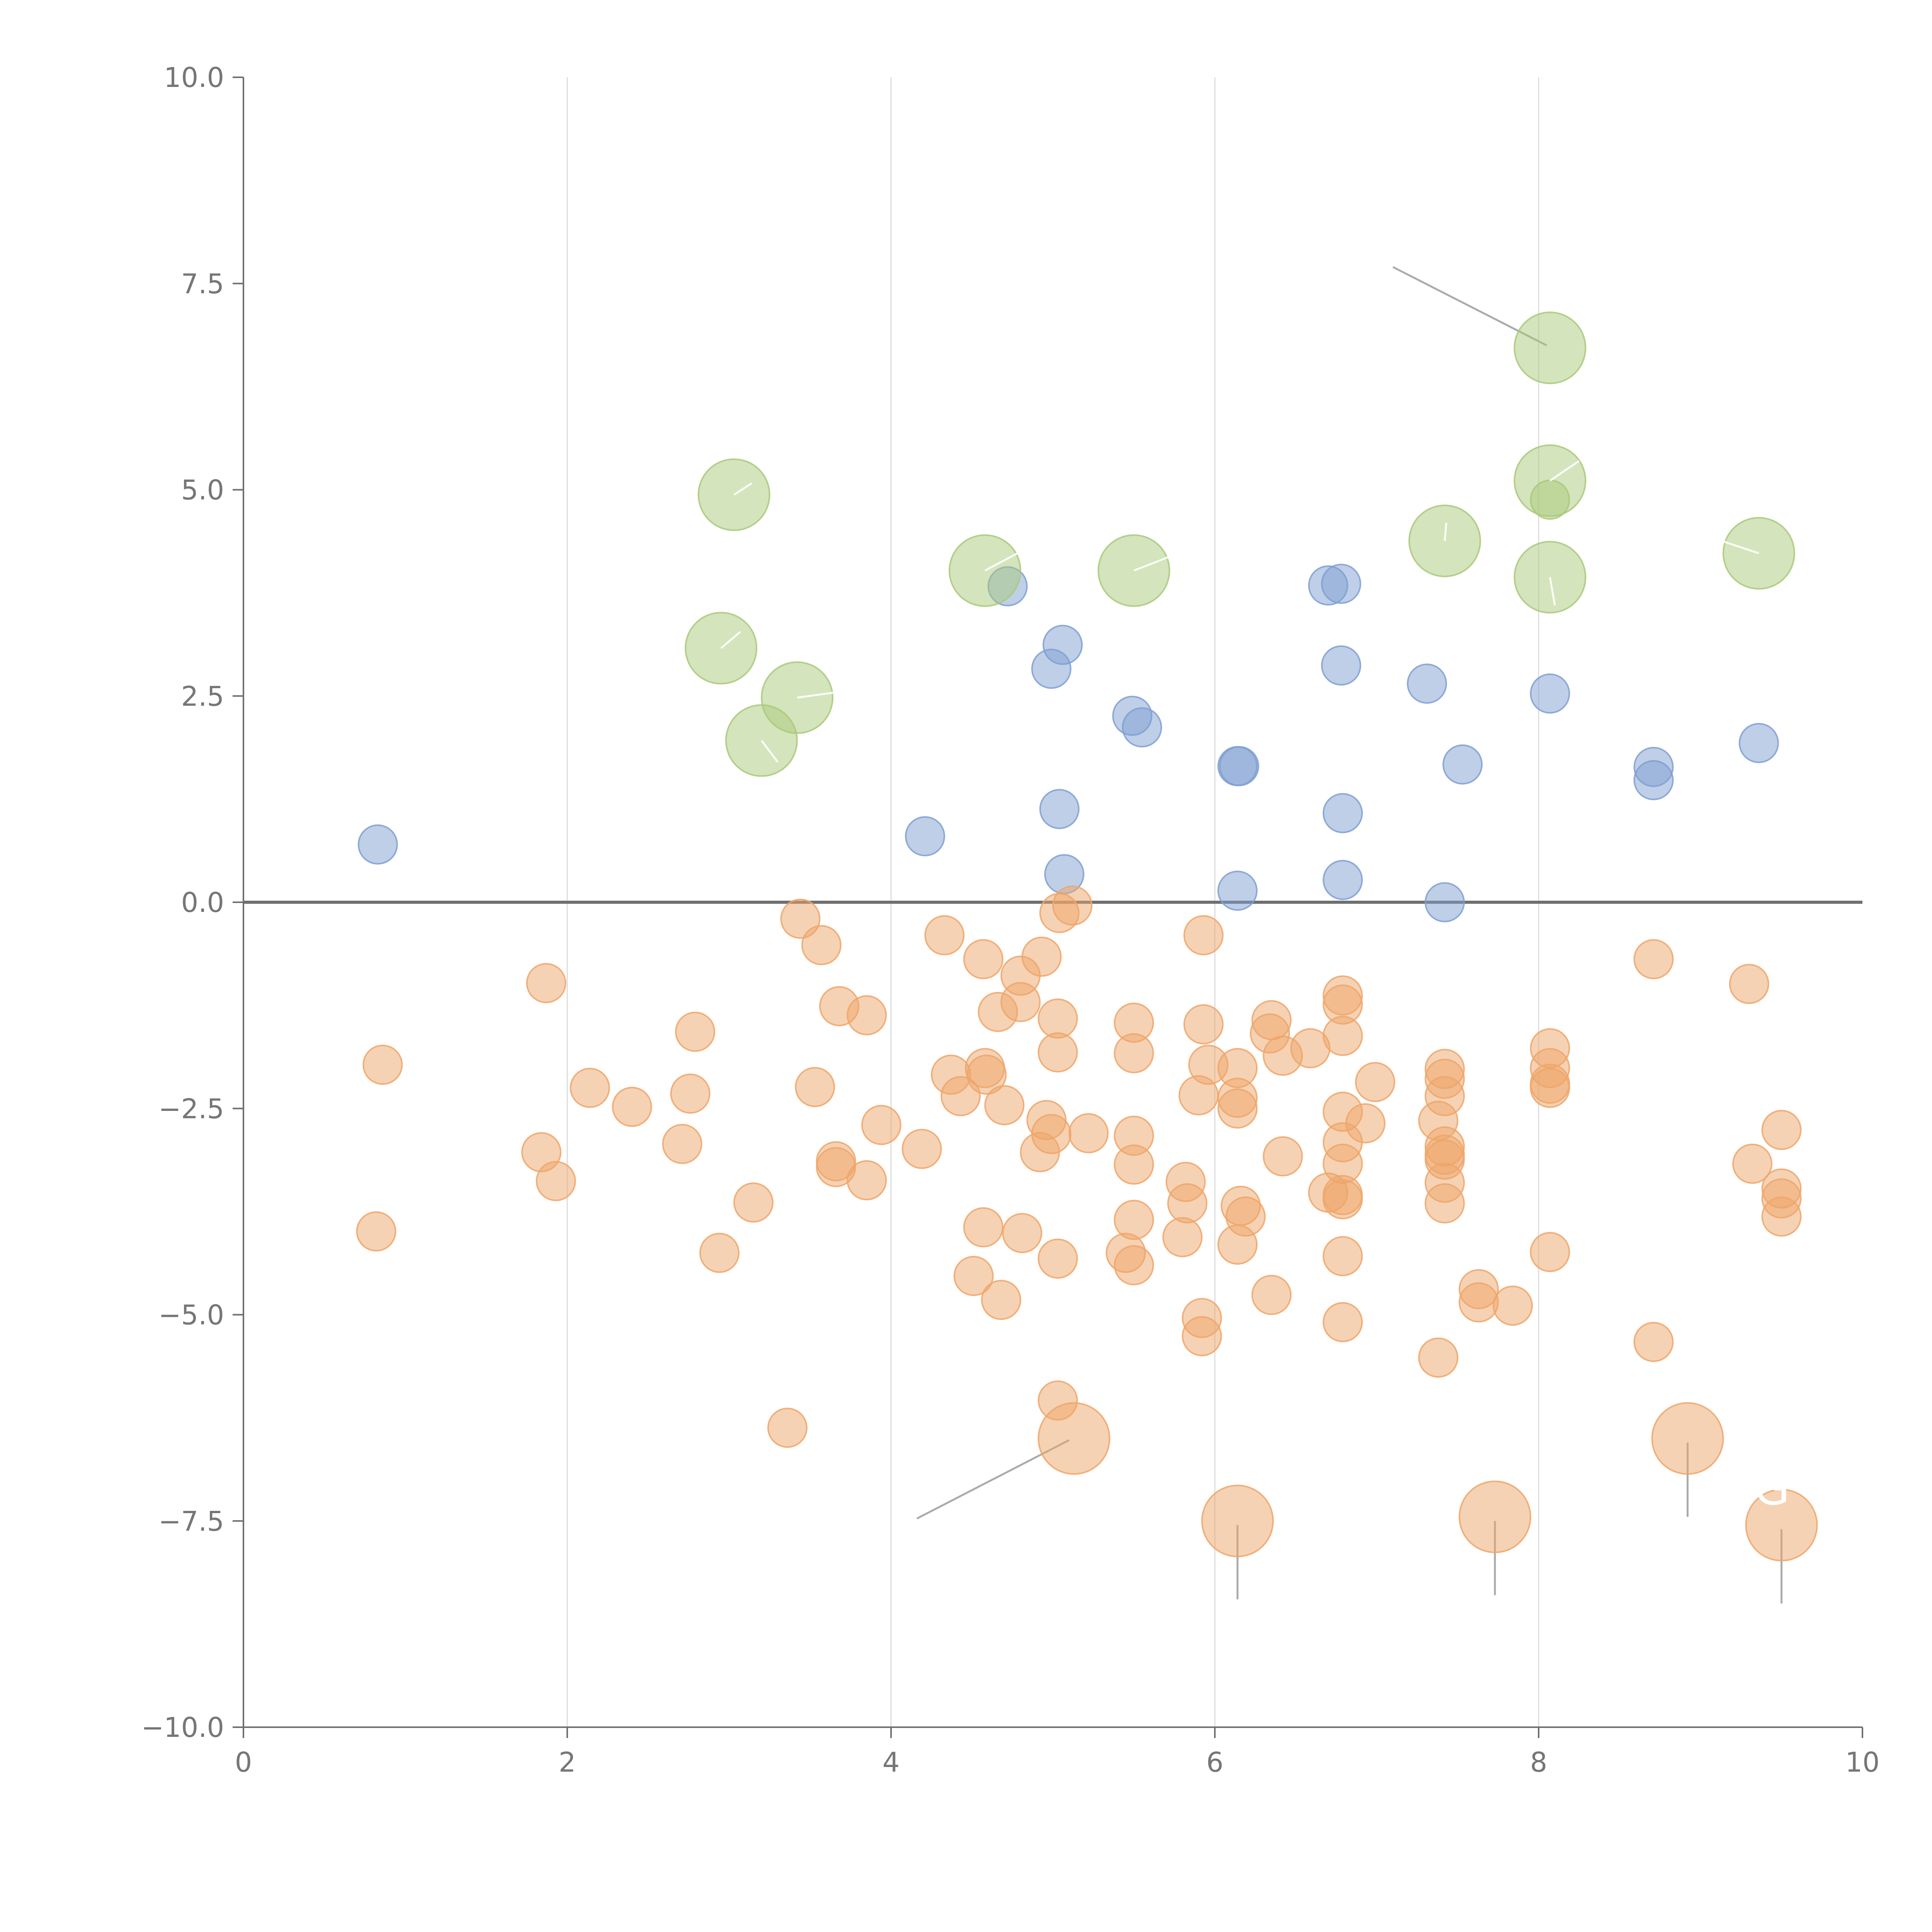 This screenshot has width=1932, height=1932. I want to click on y-tick-label: 5.0, so click(202, 490).